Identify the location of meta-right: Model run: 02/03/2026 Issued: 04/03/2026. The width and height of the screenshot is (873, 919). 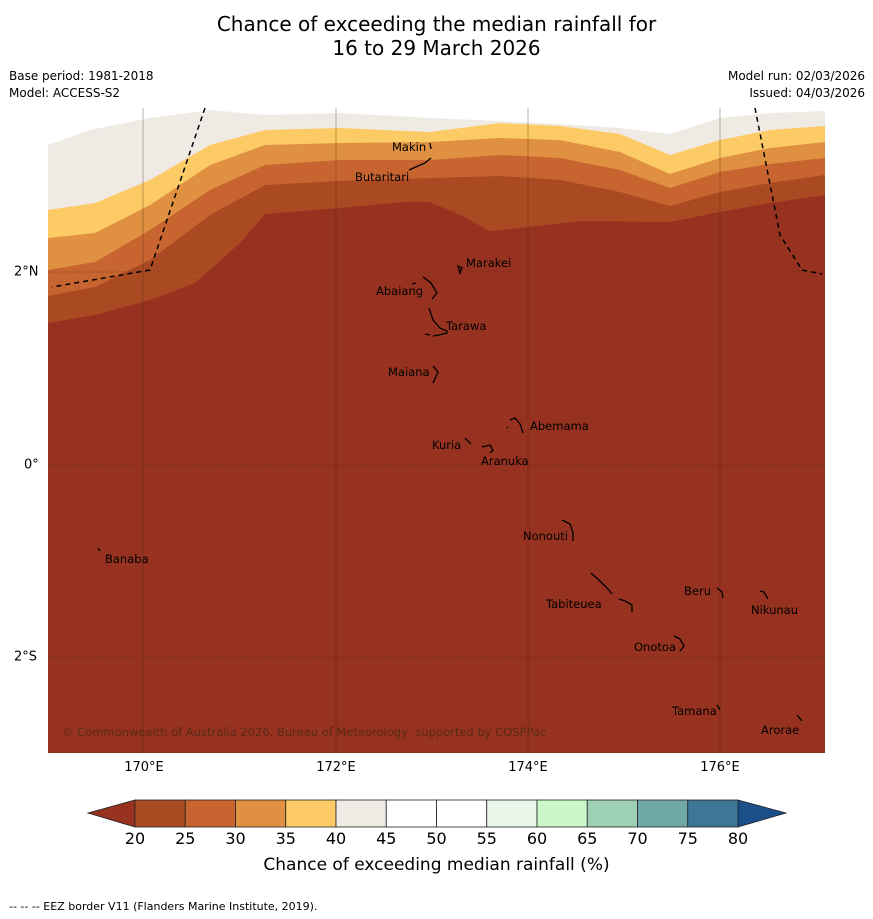
(796, 85).